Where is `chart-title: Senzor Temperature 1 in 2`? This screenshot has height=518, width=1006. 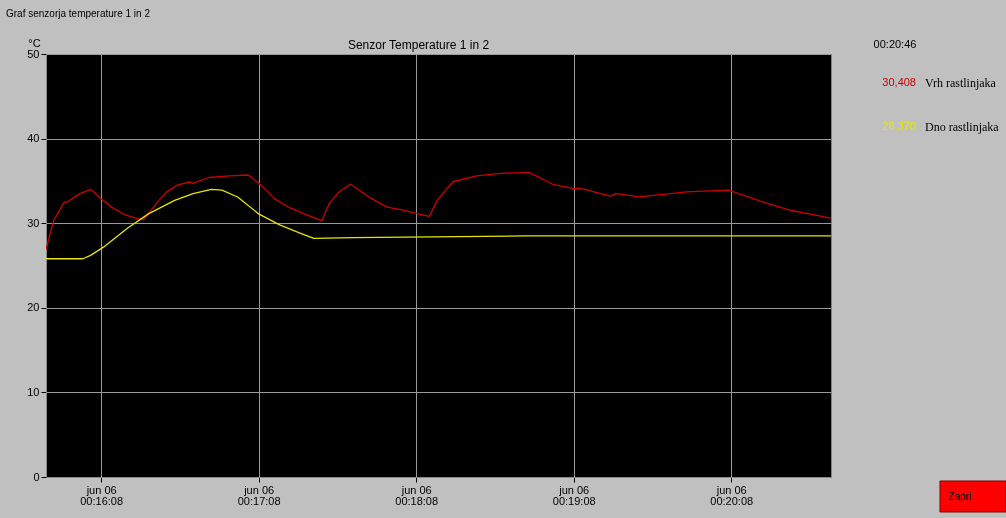
chart-title: Senzor Temperature 1 in 2 is located at coordinates (418, 45).